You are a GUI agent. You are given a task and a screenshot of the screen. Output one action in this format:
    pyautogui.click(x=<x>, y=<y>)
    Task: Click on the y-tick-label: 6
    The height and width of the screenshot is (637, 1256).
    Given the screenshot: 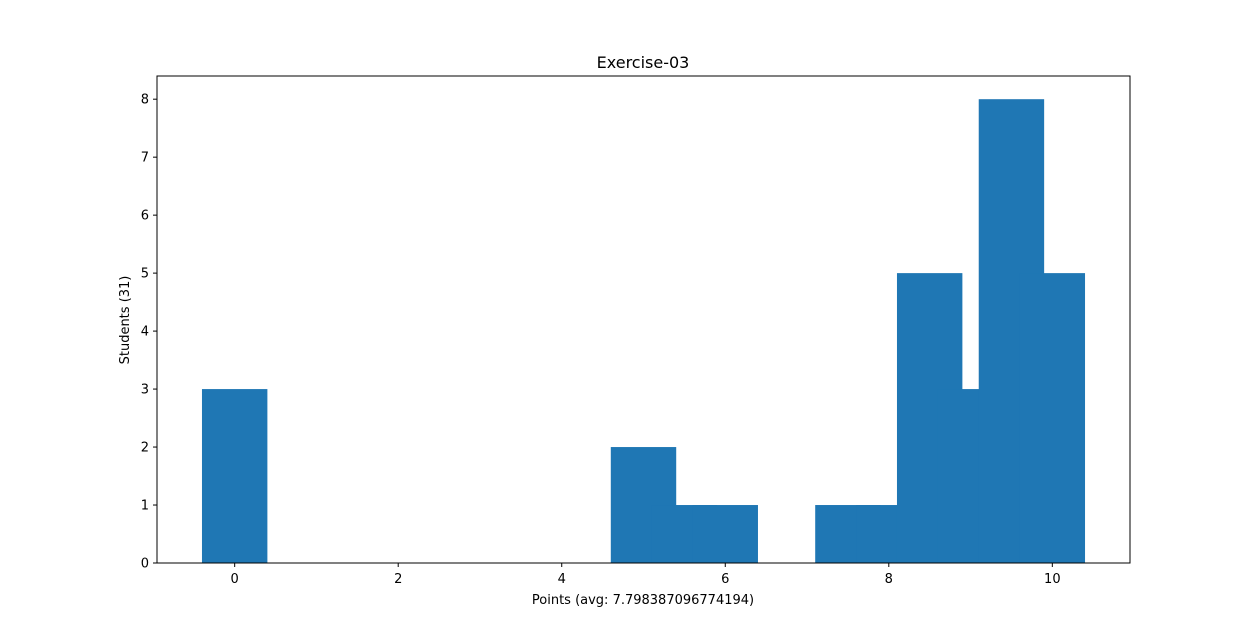 What is the action you would take?
    pyautogui.click(x=145, y=216)
    